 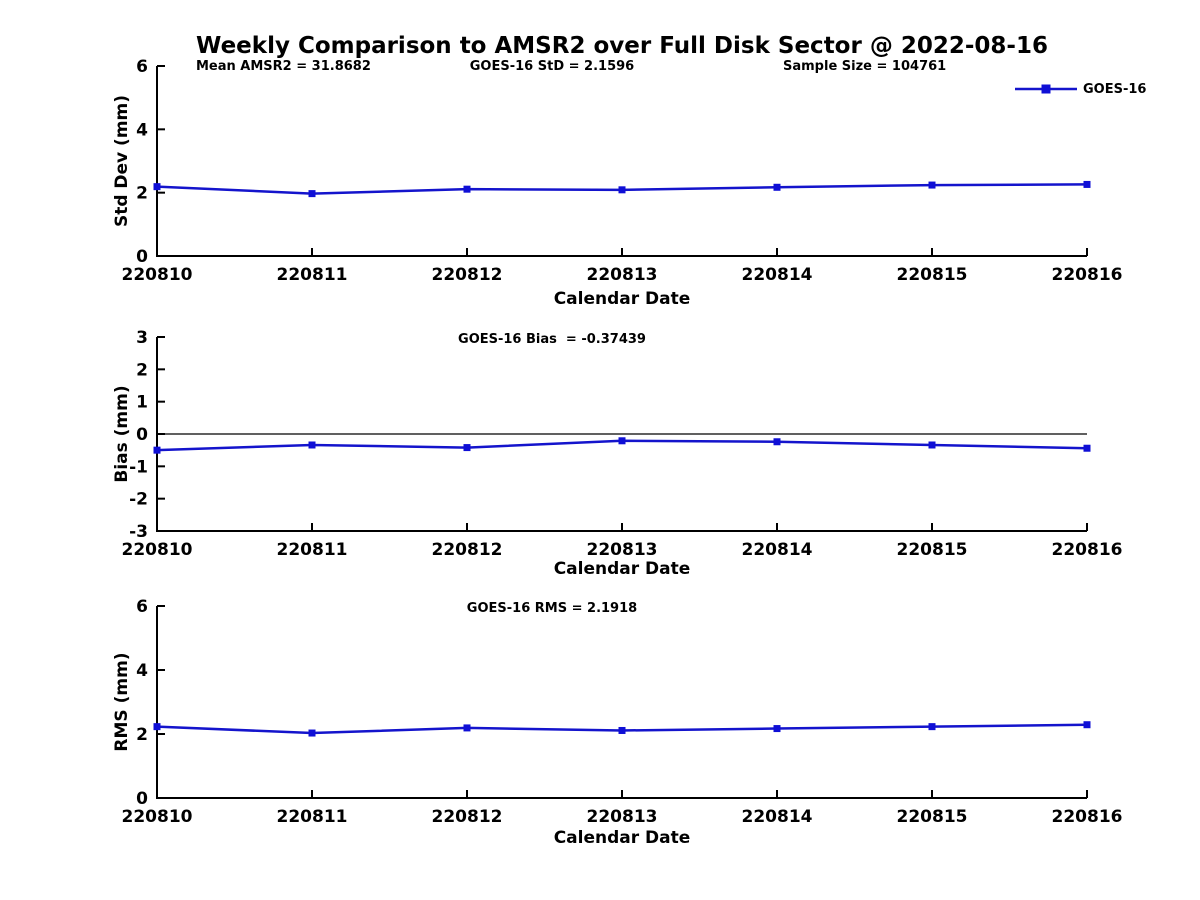 What do you see at coordinates (552, 339) in the screenshot?
I see `annotation-goes-bias: GOES-16 Bias = -0.37439` at bounding box center [552, 339].